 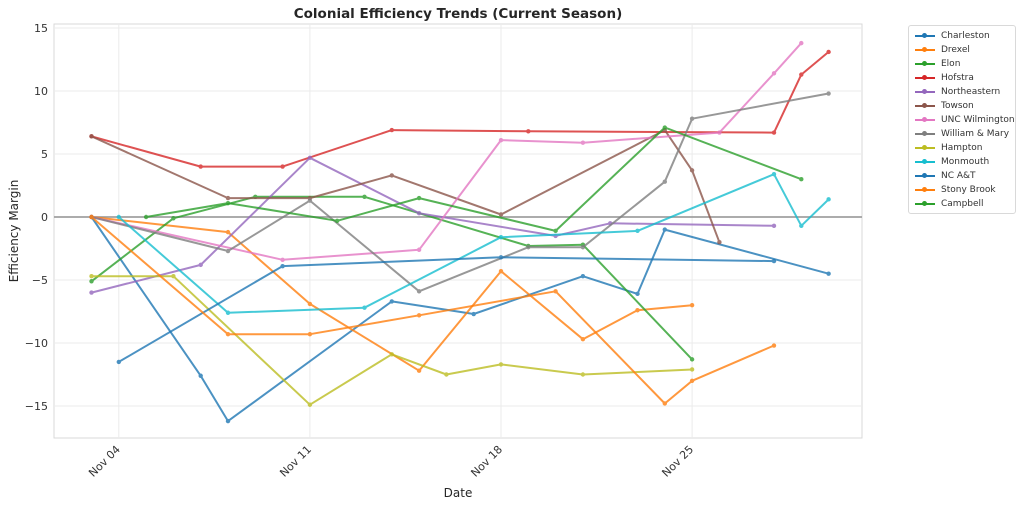 What do you see at coordinates (962, 190) in the screenshot?
I see `legend-item-stony-brook: Stony Brook` at bounding box center [962, 190].